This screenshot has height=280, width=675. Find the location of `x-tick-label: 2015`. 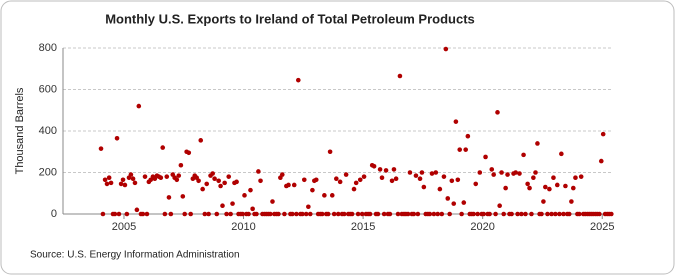

x-tick-label: 2015 is located at coordinates (363, 227).